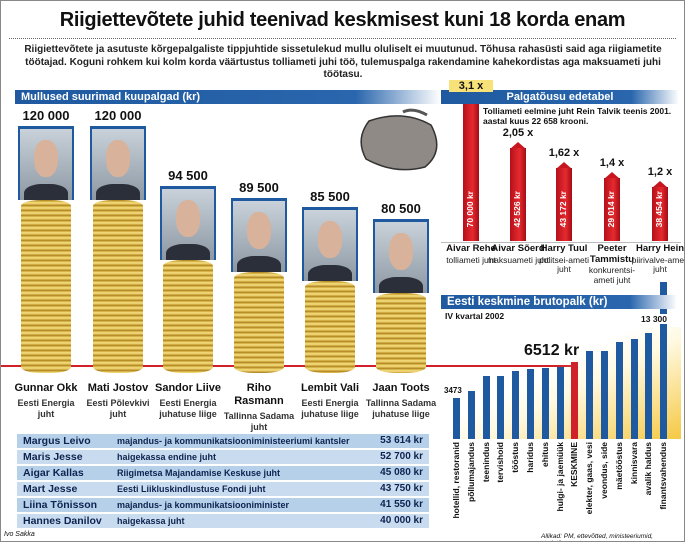 The height and width of the screenshot is (542, 685). I want to click on person-name: Riho Rasmann, so click(259, 394).